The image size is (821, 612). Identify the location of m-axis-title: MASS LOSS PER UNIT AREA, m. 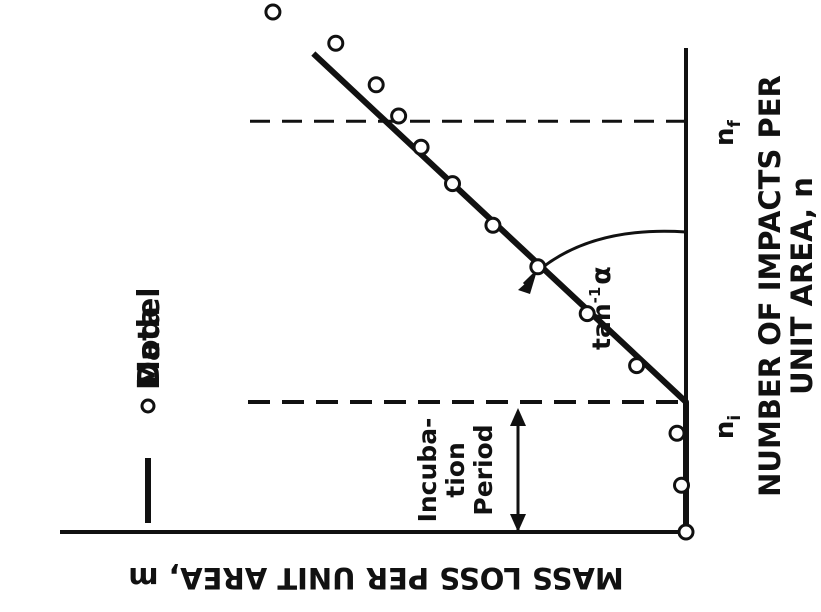
(375, 578).